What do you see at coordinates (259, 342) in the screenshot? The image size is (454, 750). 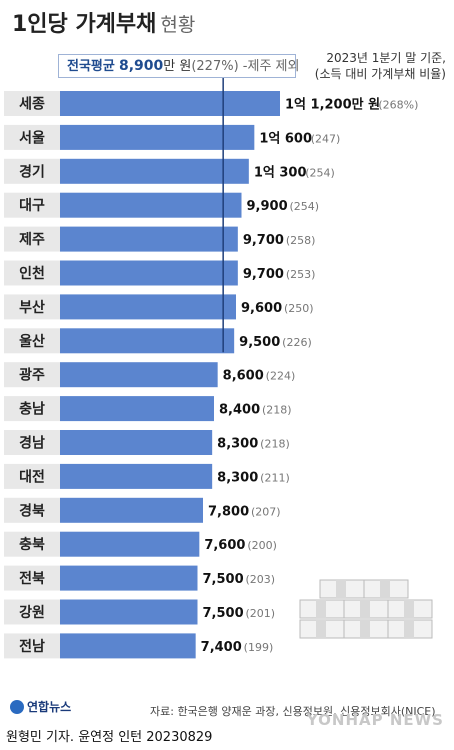 I see `value-label: 9,500` at bounding box center [259, 342].